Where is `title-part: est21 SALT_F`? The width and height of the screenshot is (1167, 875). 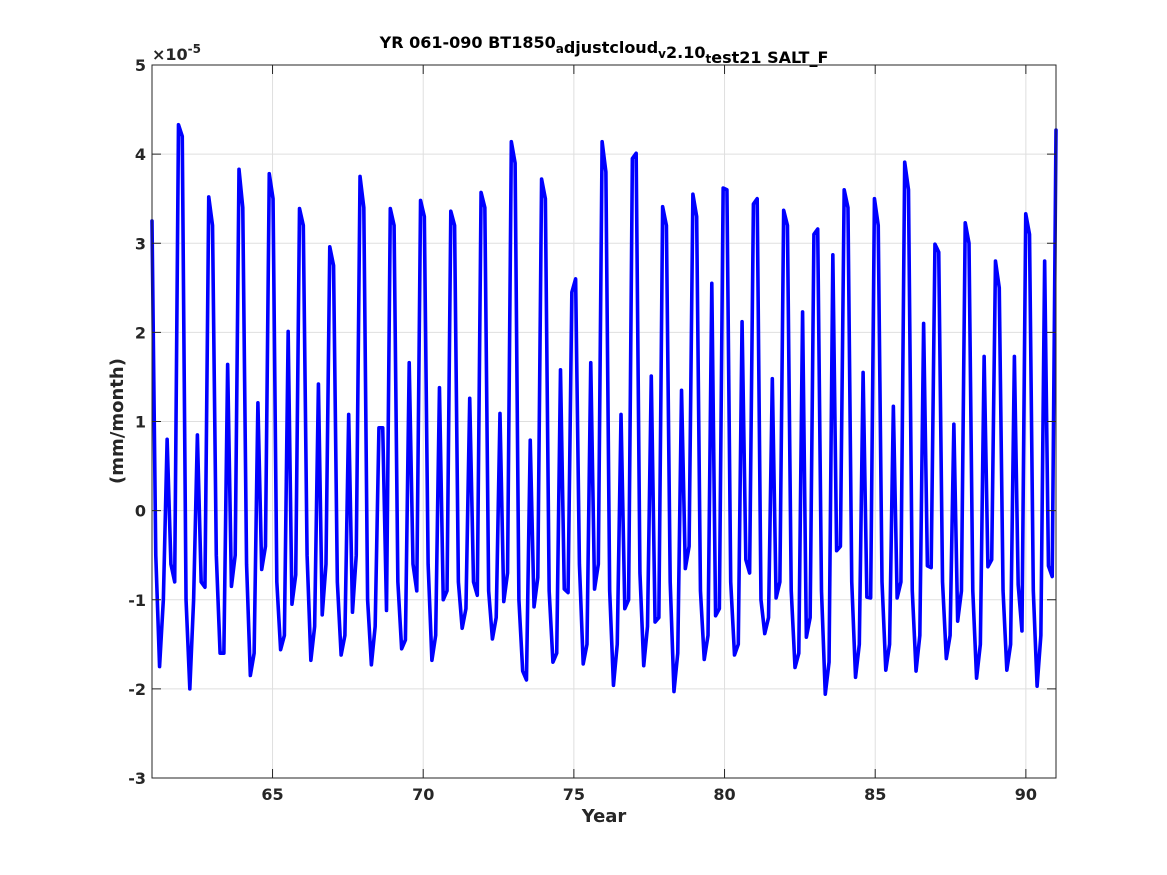 title-part: est21 SALT_F is located at coordinates (769, 57).